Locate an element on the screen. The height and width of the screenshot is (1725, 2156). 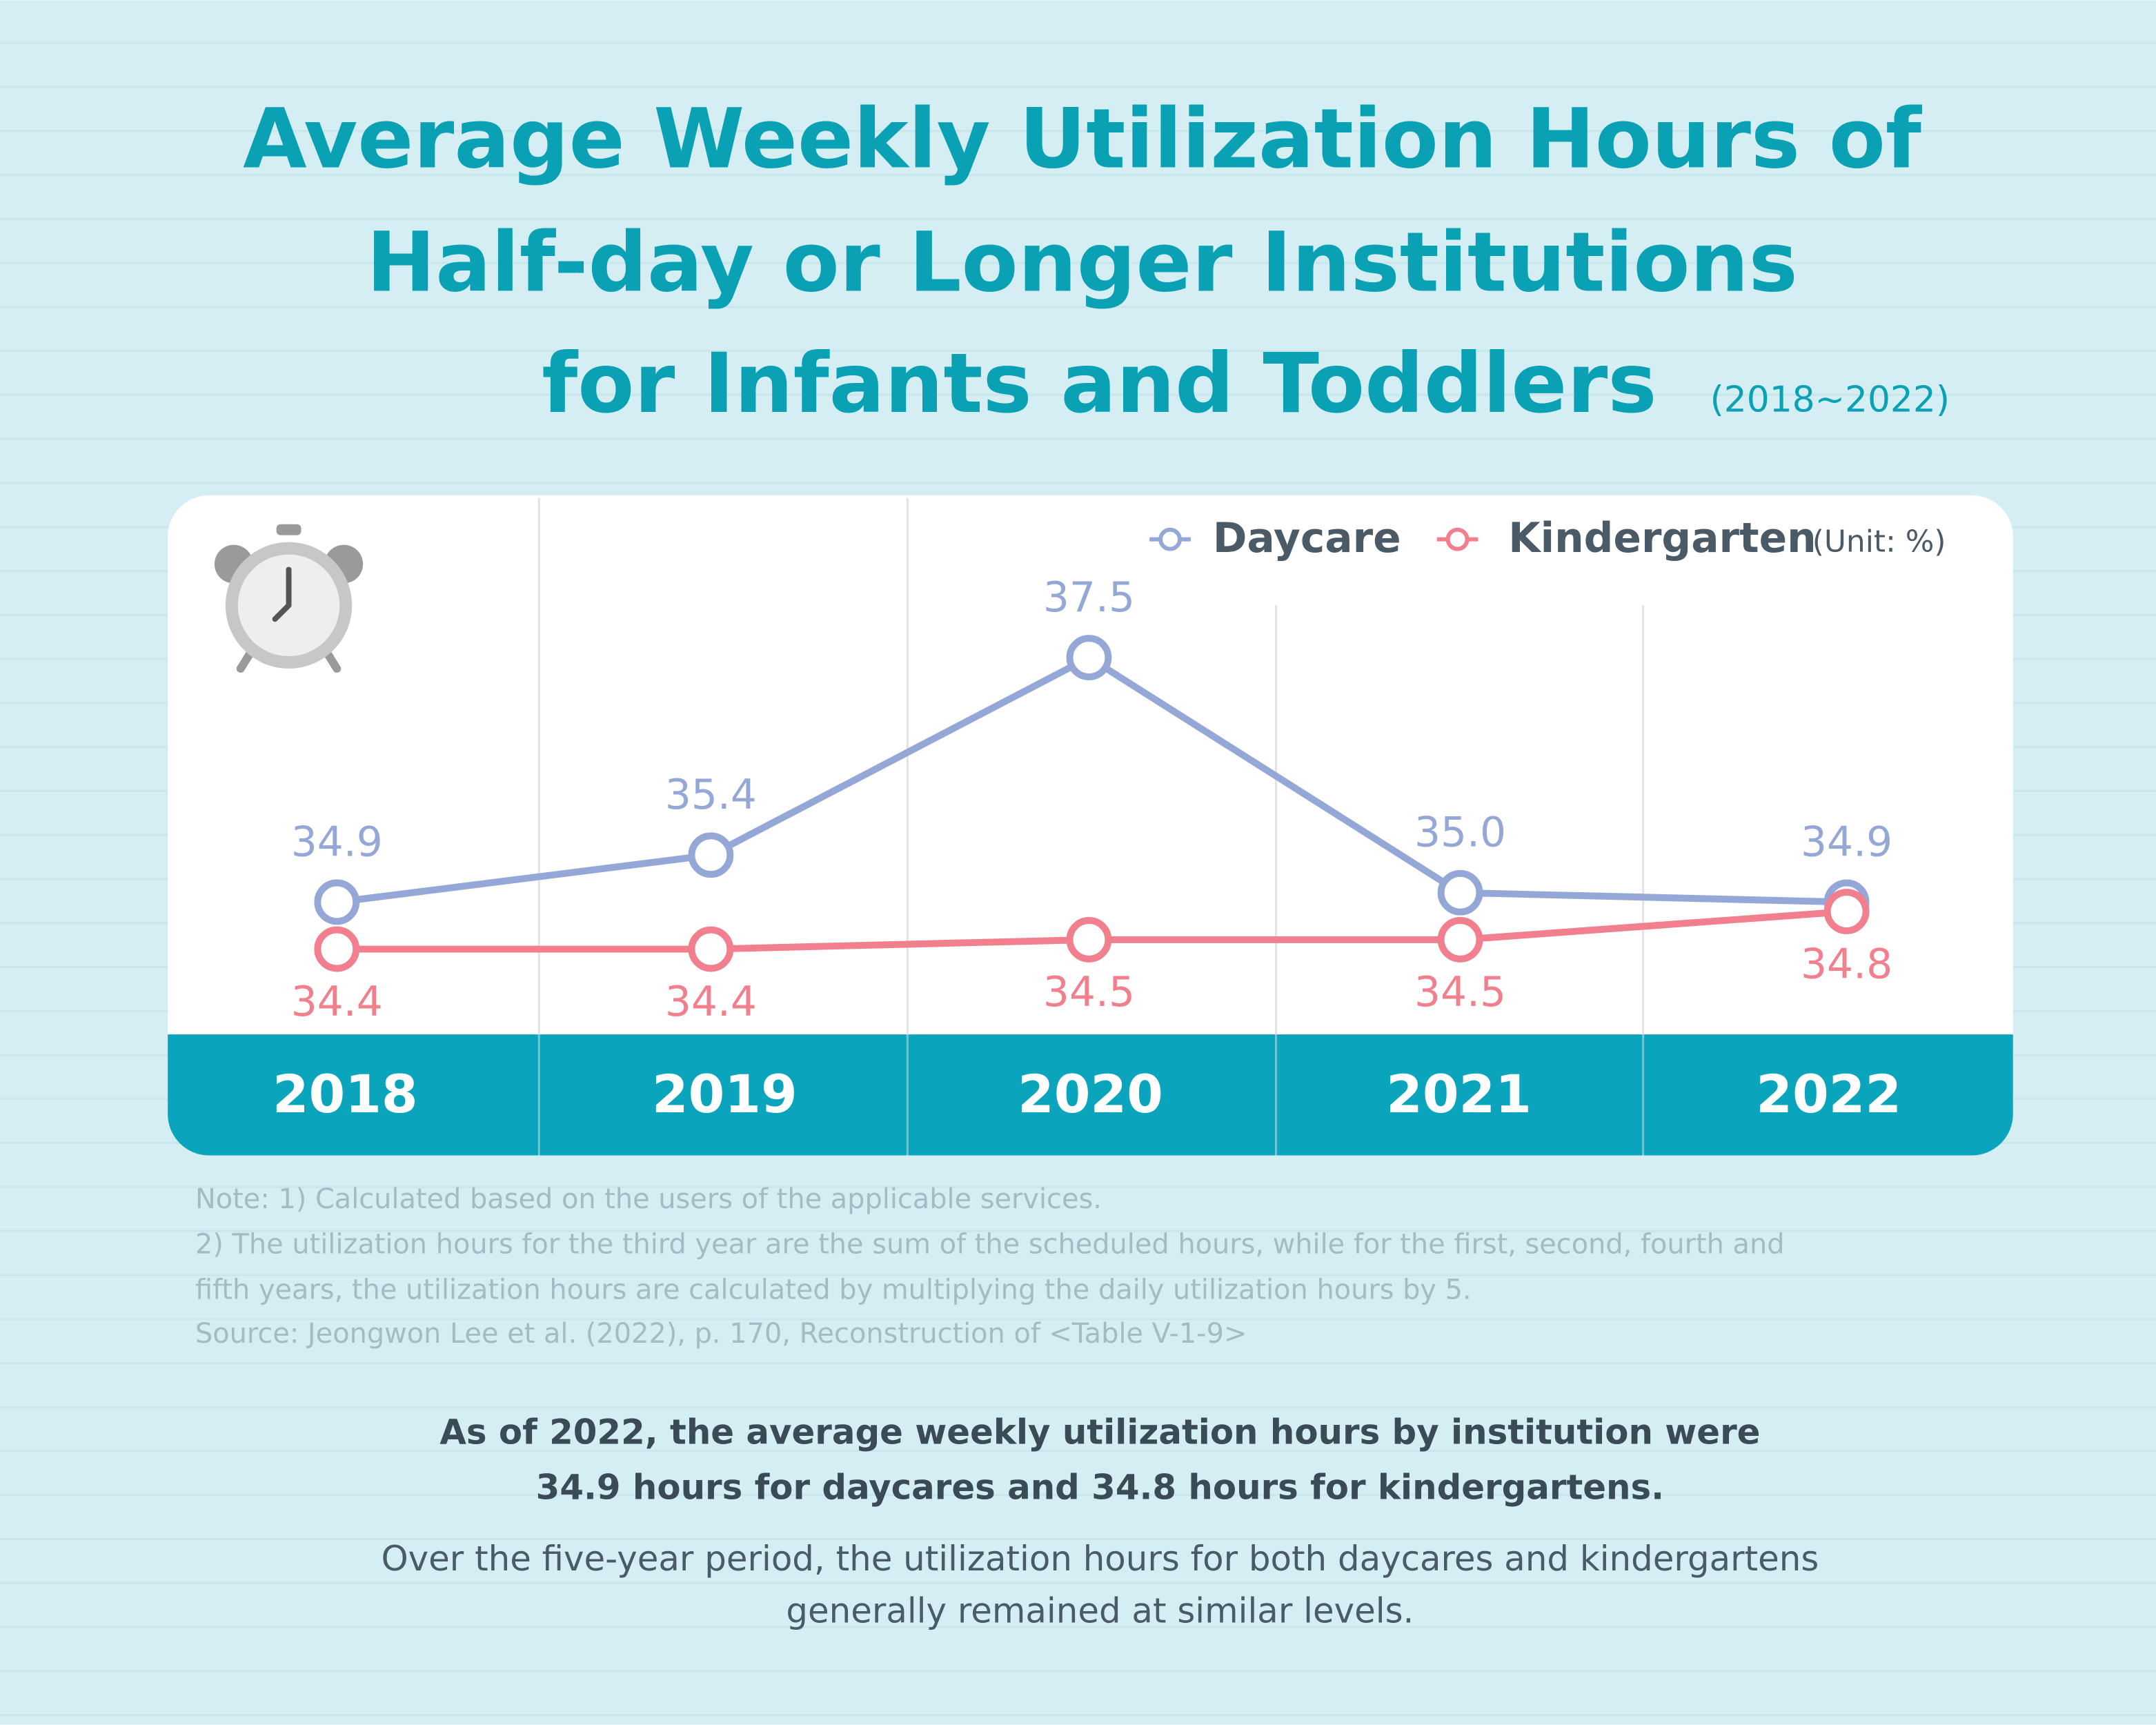
x-tick-label: 2019 is located at coordinates (725, 1094).